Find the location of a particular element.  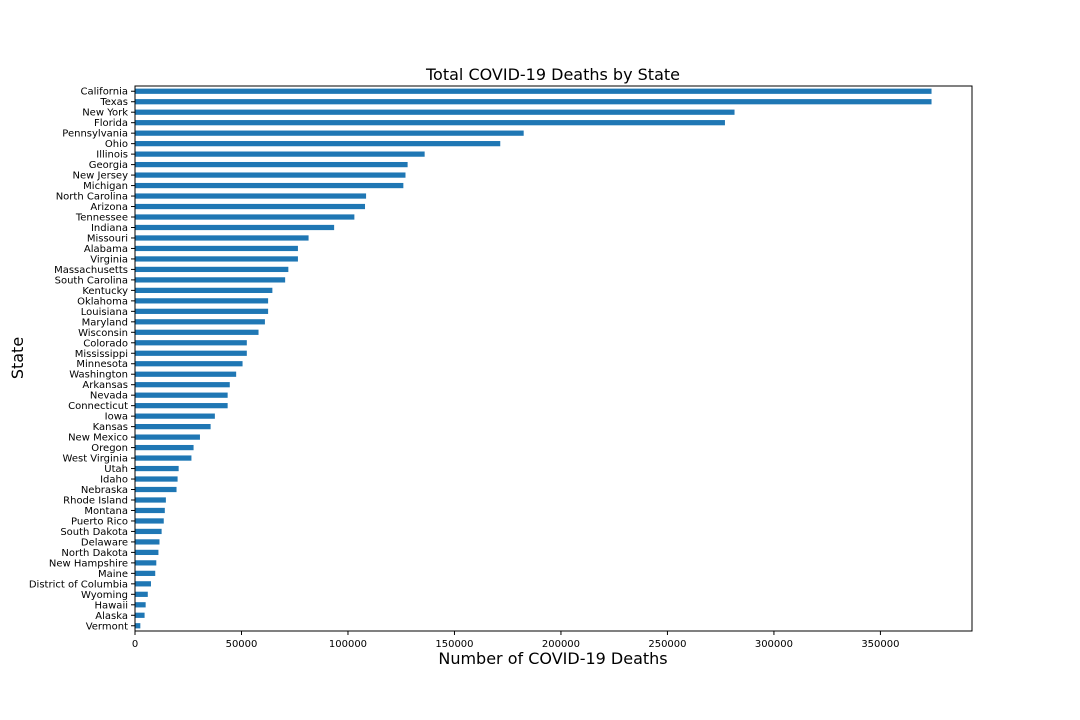

y-tick-label: New Hampshire is located at coordinates (88, 563).